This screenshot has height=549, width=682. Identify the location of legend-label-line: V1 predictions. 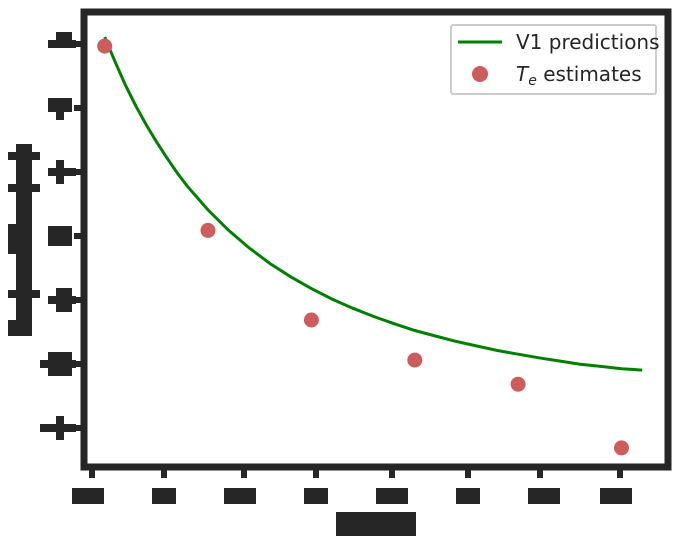
(588, 42).